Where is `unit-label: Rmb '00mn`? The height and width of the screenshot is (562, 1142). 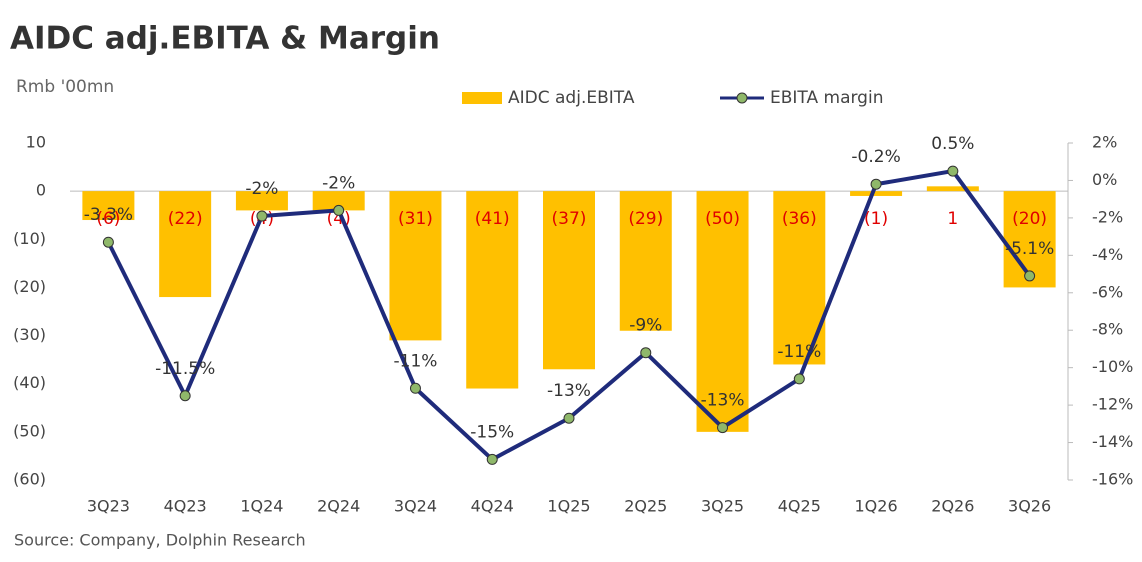 unit-label: Rmb '00mn is located at coordinates (65, 87).